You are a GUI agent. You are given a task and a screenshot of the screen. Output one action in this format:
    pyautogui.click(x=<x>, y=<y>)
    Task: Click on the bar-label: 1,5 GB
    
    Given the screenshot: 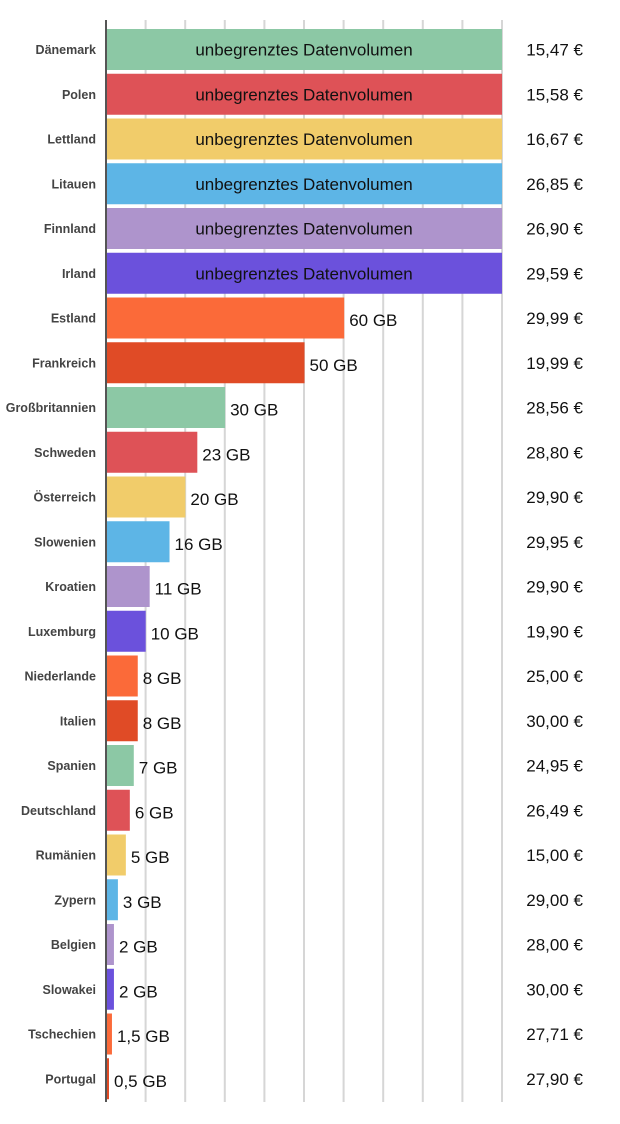 What is the action you would take?
    pyautogui.click(x=143, y=1036)
    